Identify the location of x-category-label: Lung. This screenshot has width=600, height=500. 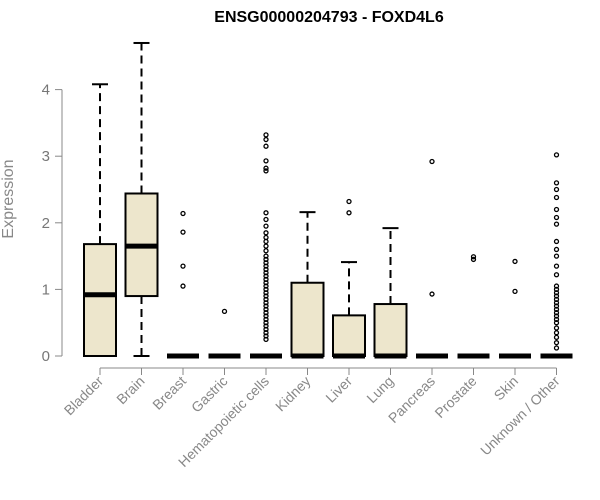
(379, 389).